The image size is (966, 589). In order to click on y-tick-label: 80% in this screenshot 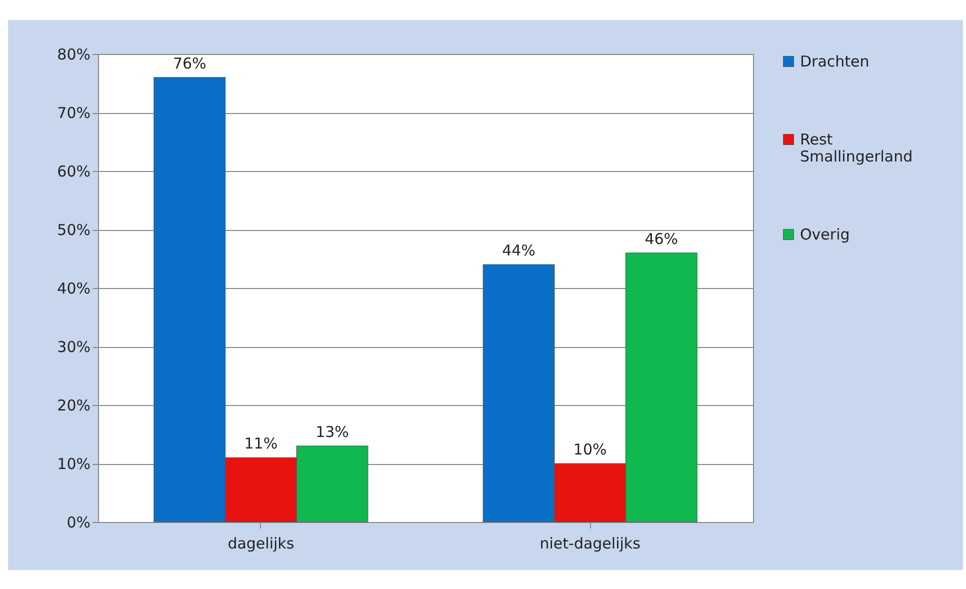, I will do `click(73, 55)`.